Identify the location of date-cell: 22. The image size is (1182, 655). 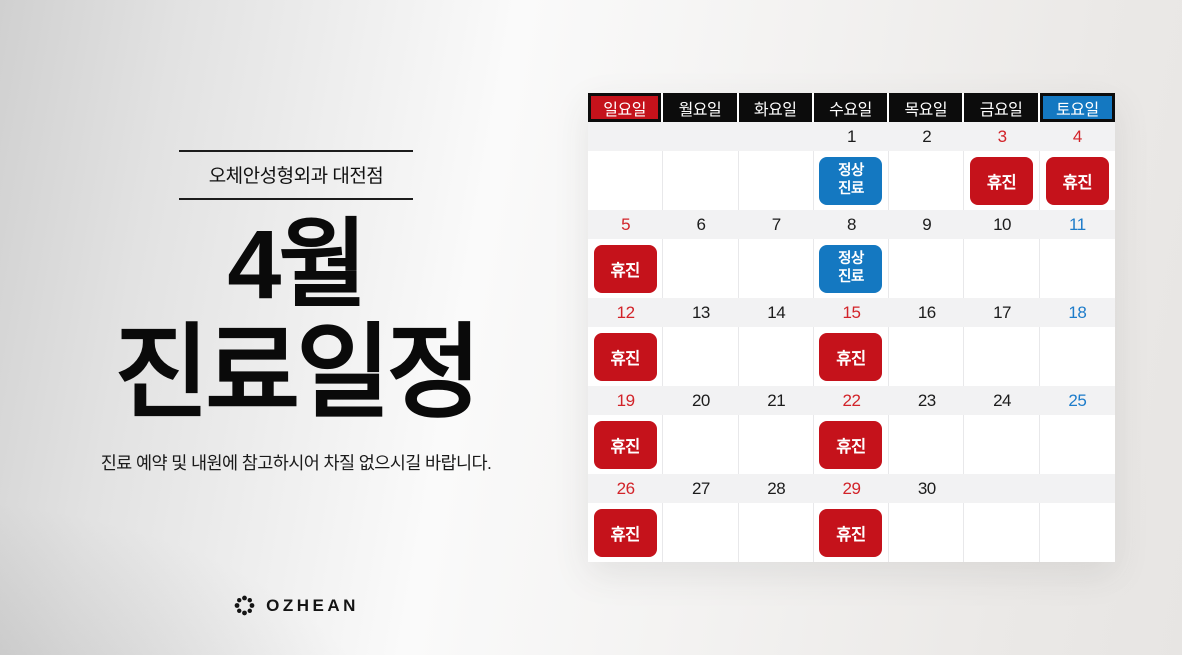
(851, 400).